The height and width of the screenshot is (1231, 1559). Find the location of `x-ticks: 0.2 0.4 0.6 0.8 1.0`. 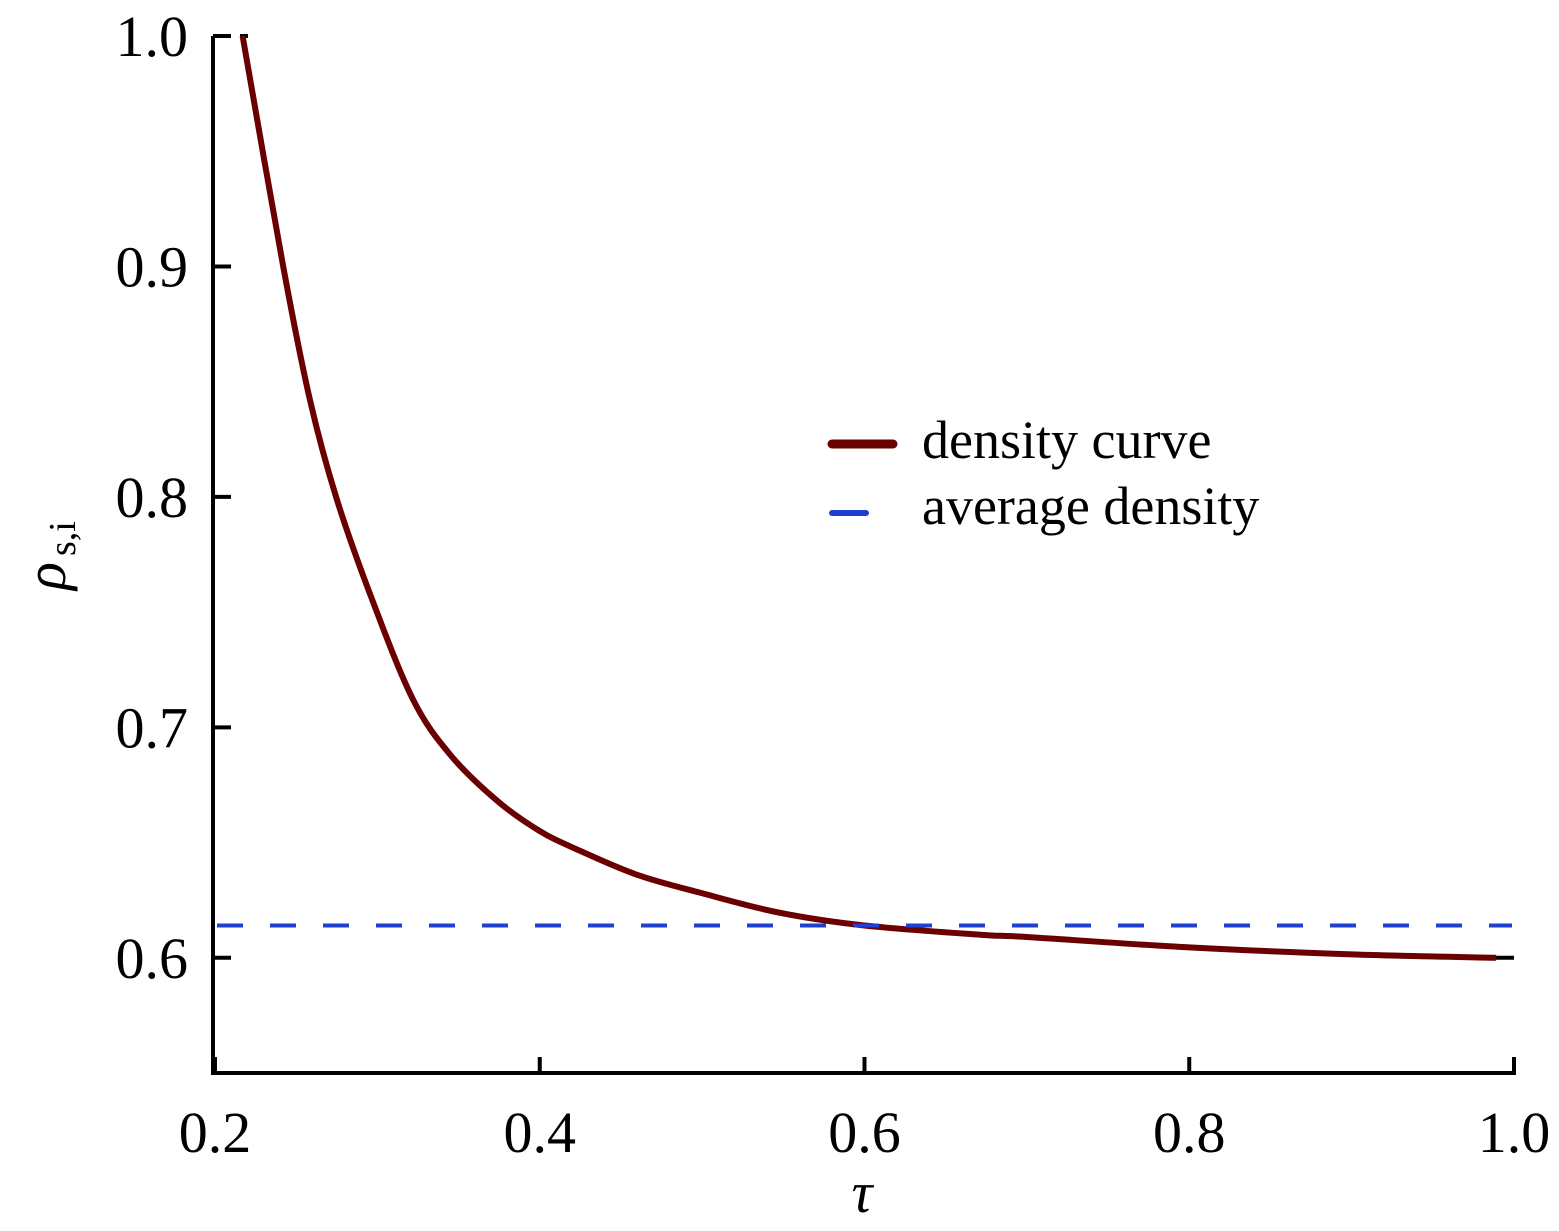

x-ticks: 0.2 0.4 0.6 0.8 1.0 is located at coordinates (865, 1111).